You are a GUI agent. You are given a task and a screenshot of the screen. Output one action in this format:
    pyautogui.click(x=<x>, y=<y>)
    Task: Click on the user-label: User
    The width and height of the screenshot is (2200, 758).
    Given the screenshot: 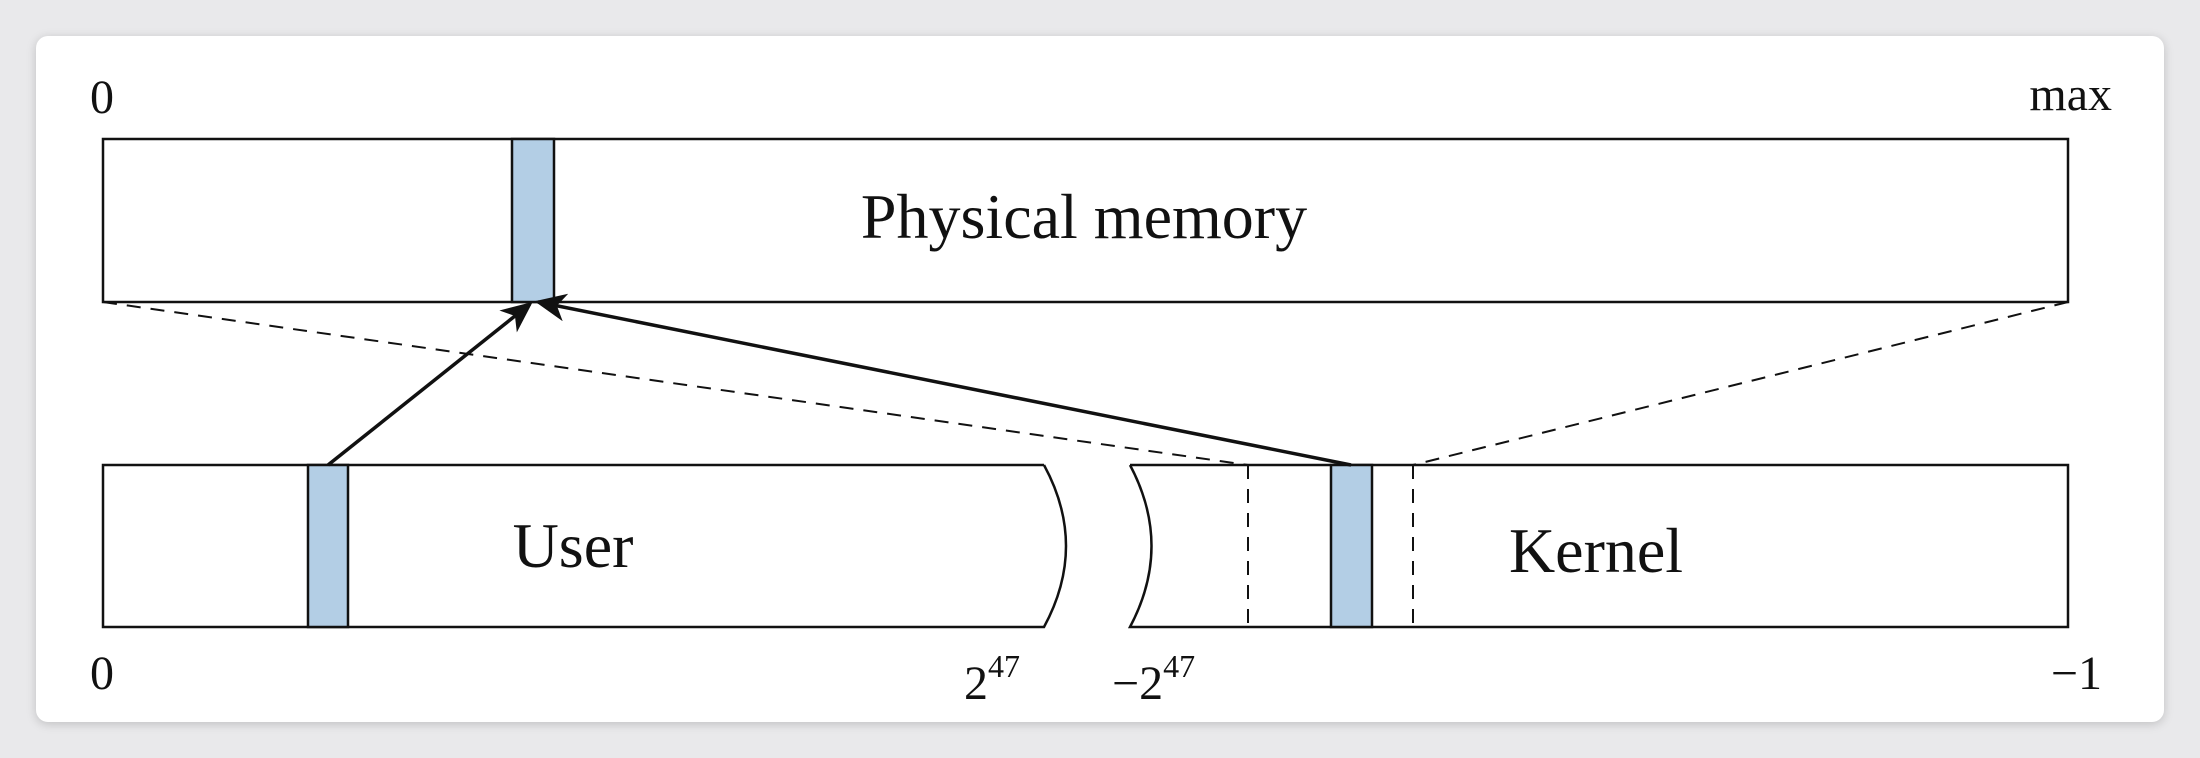 What is the action you would take?
    pyautogui.click(x=573, y=545)
    